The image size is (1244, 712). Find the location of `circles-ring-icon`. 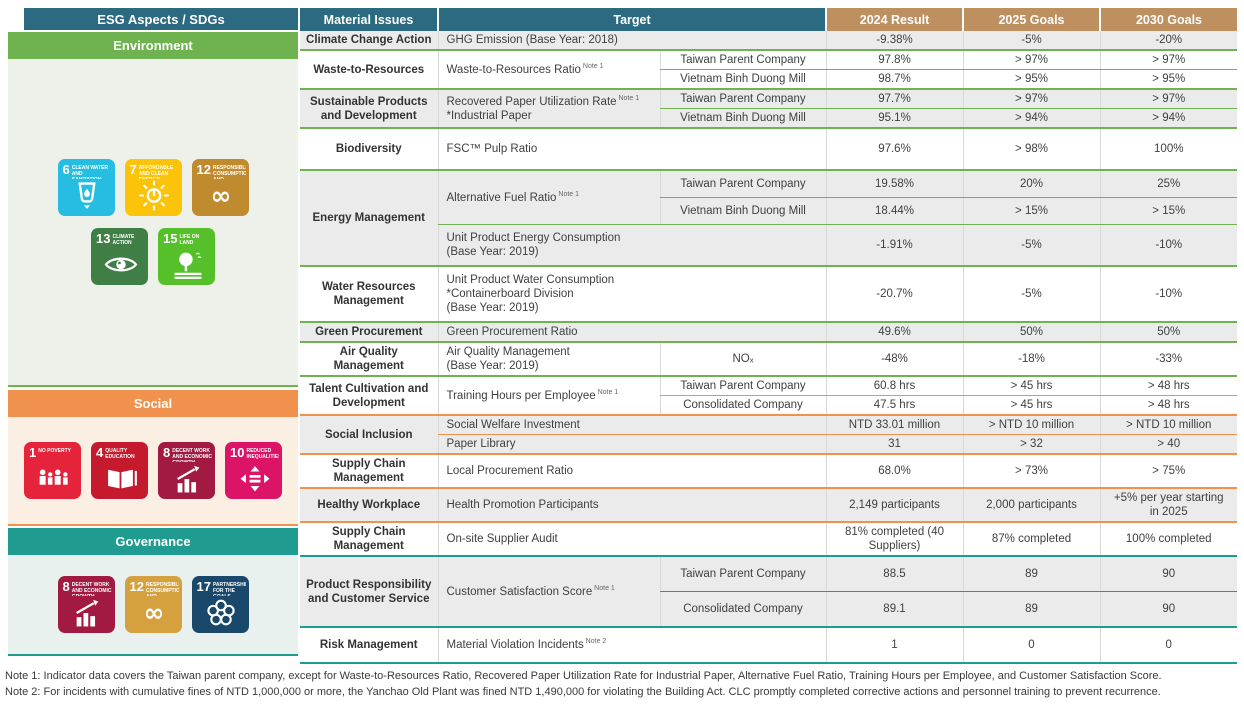

circles-ring-icon is located at coordinates (221, 612).